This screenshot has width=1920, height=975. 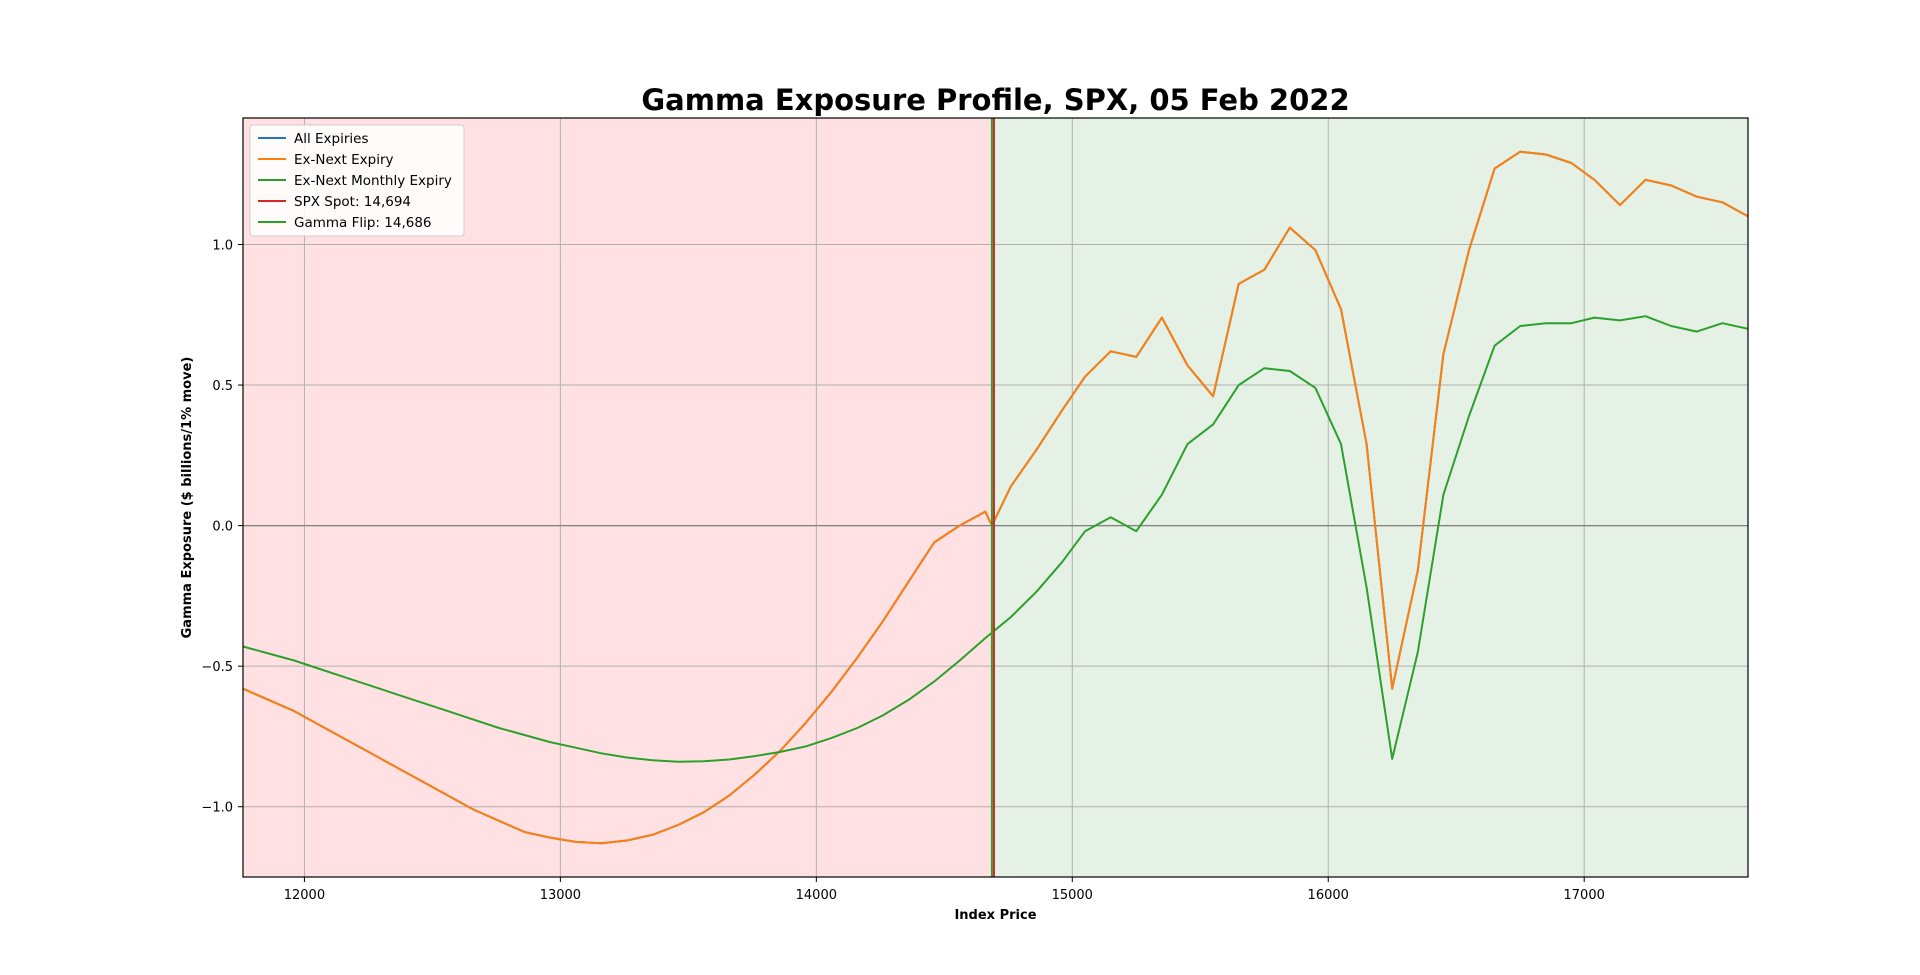 What do you see at coordinates (363, 223) in the screenshot?
I see `legend-label-4: Gamma Flip: 14,686` at bounding box center [363, 223].